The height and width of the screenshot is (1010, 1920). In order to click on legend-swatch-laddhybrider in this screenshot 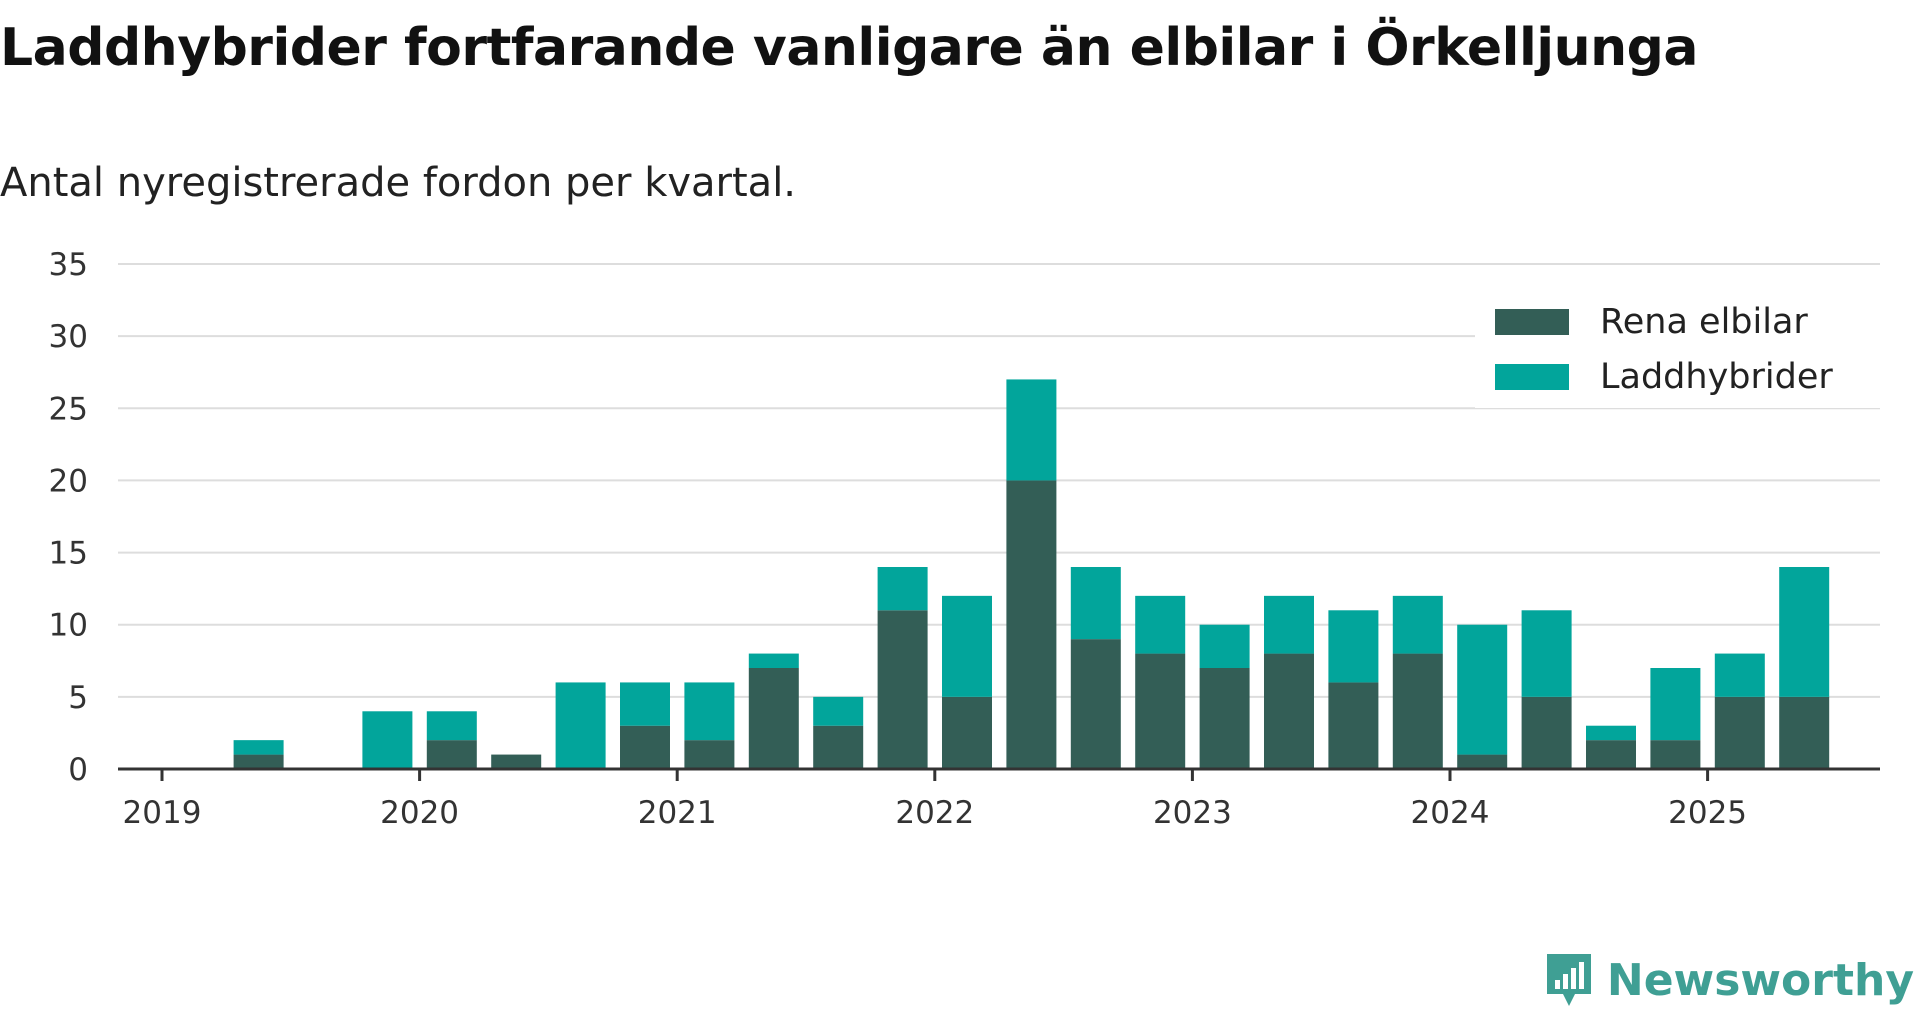, I will do `click(1532, 377)`.